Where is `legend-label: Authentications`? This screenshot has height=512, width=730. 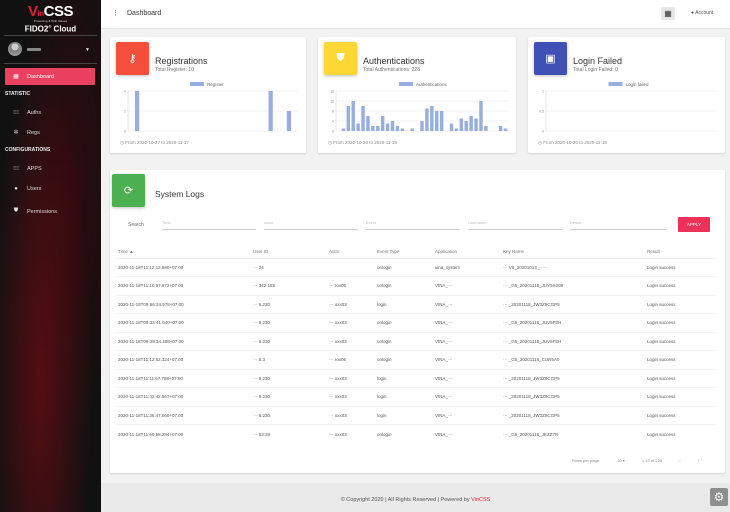
legend-label: Authentications is located at coordinates (432, 84).